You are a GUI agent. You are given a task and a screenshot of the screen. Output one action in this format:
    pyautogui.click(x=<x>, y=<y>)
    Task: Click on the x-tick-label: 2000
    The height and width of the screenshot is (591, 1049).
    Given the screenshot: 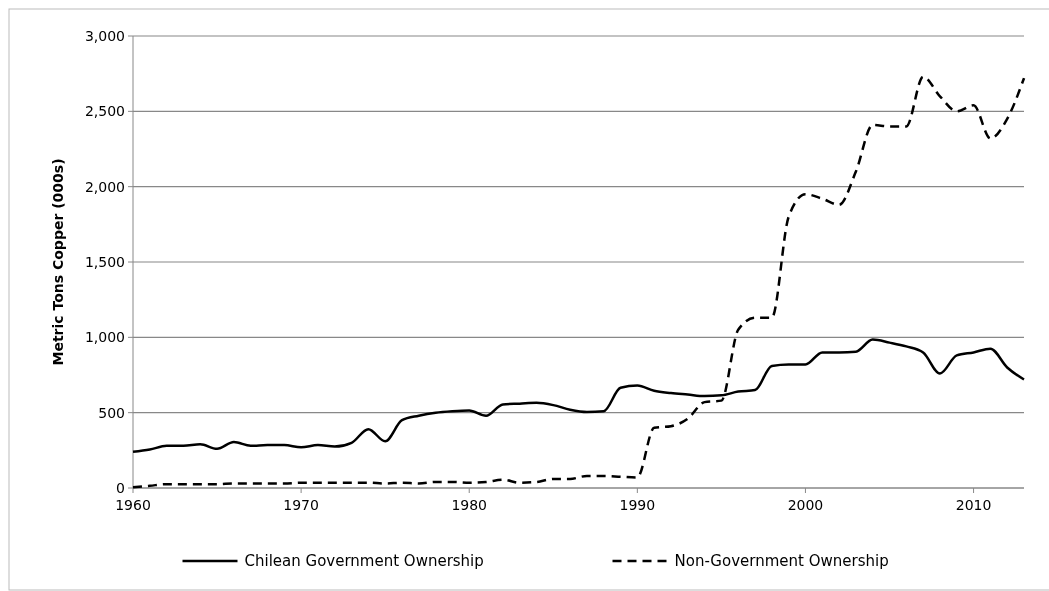 What is the action you would take?
    pyautogui.click(x=805, y=505)
    